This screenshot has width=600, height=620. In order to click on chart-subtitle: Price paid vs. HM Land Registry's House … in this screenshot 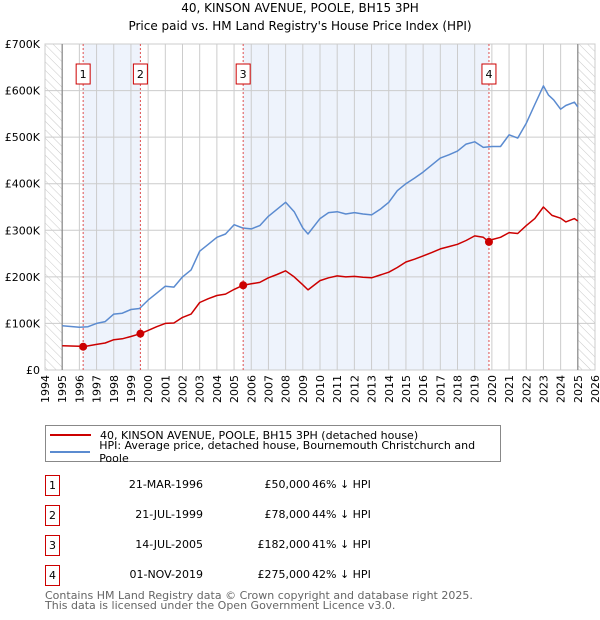, I will do `click(300, 26)`.